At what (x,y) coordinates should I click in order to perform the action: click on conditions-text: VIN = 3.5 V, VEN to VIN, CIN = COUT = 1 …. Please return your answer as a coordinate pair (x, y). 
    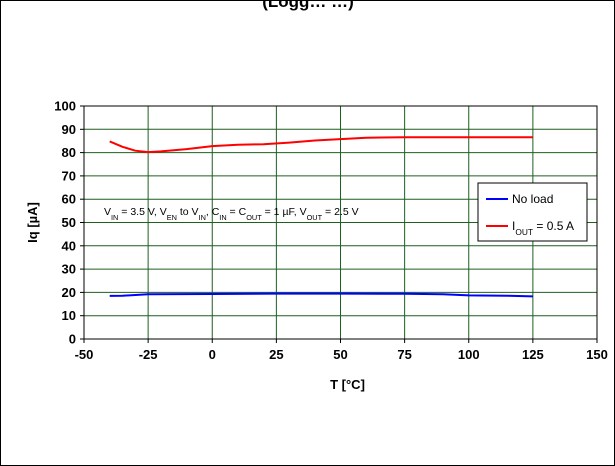
    Looking at the image, I should click on (231, 214).